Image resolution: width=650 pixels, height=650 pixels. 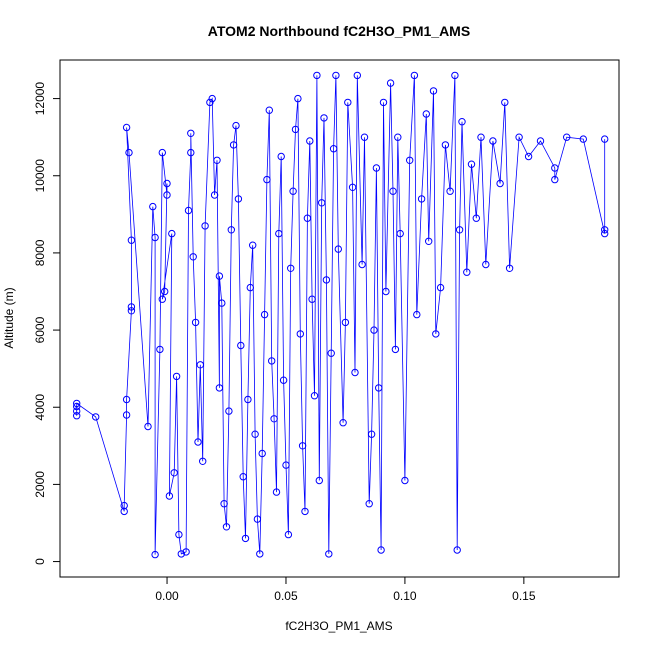 What do you see at coordinates (40, 176) in the screenshot?
I see `y-tick-label: 10000` at bounding box center [40, 176].